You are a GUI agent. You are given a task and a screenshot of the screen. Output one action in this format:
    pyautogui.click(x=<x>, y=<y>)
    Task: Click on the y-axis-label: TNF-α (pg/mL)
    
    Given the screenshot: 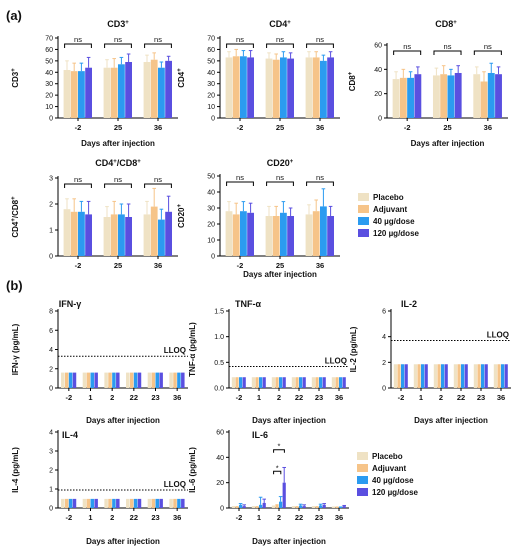 What is the action you would take?
    pyautogui.click(x=192, y=349)
    